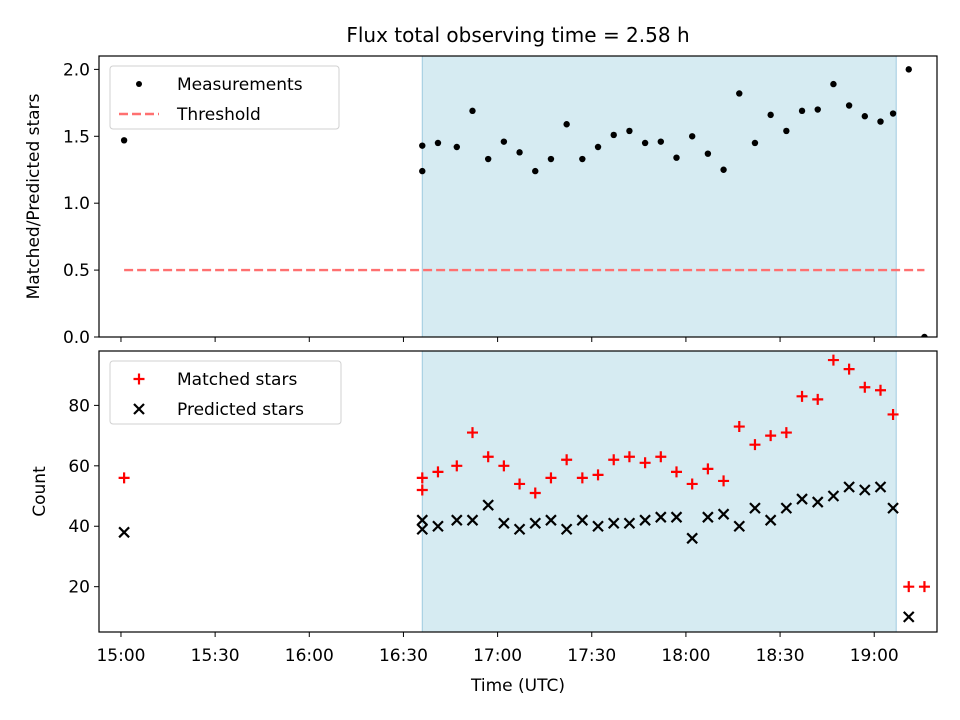  What do you see at coordinates (218, 115) in the screenshot?
I see `legend-label: Threshold` at bounding box center [218, 115].